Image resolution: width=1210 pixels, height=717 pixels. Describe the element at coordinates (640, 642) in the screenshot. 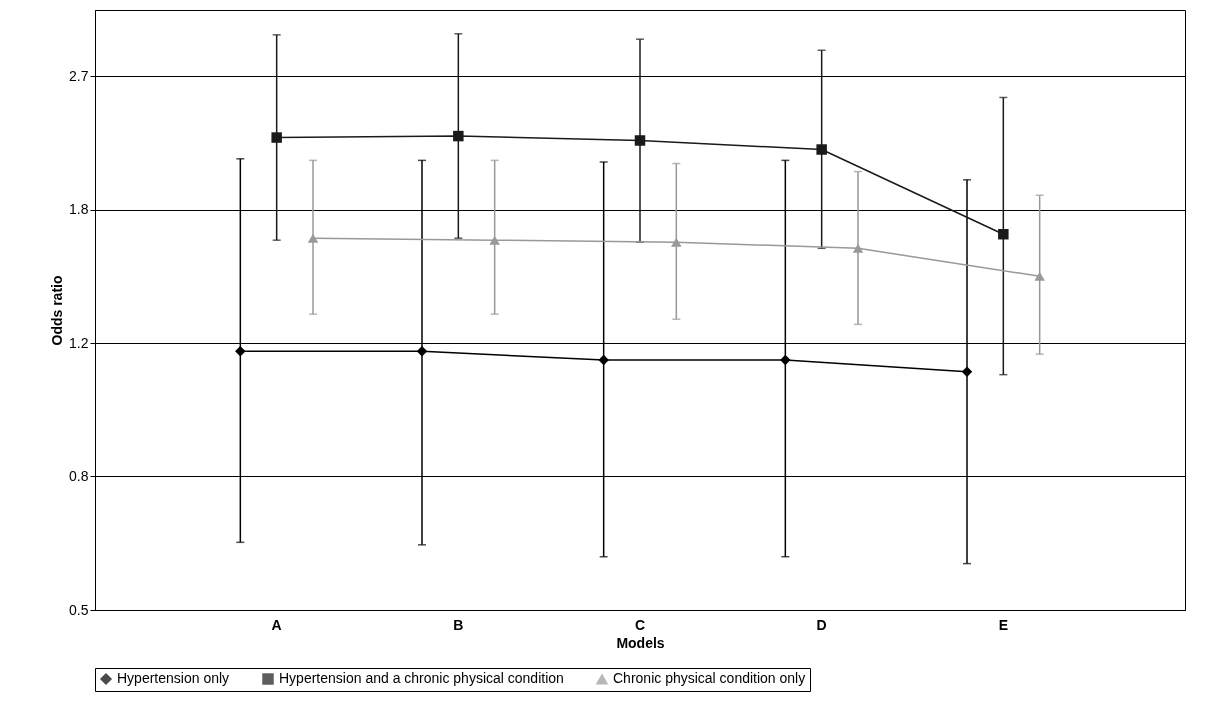

I see `x-axis-title: Models` at that location.